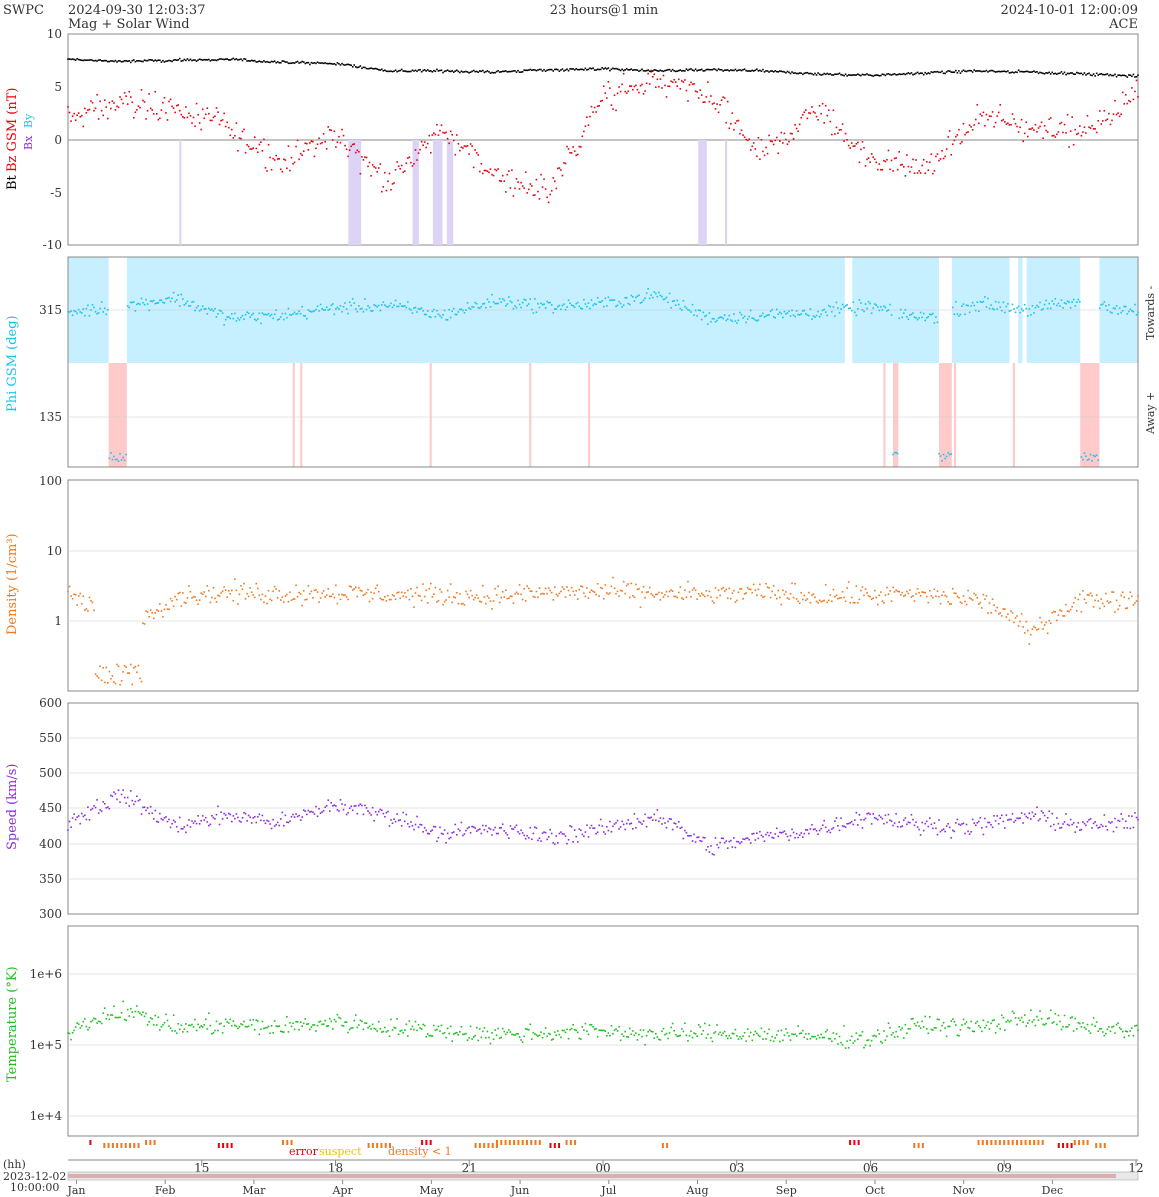 Image resolution: width=1159 pixels, height=1197 pixels. I want to click on timeline-range-indicator, so click(592, 1176).